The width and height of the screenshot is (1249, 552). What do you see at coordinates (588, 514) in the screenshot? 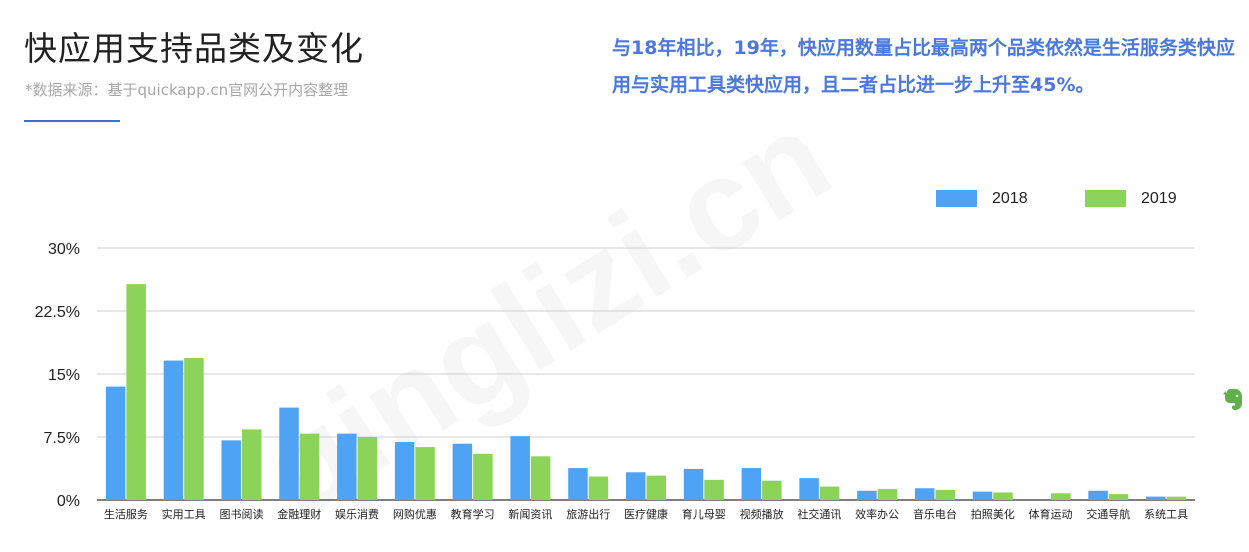
I see `x-tick-label: 旅游出行` at bounding box center [588, 514].